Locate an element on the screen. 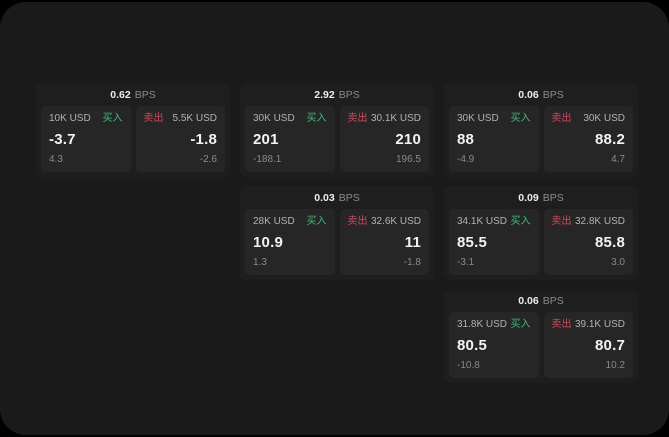  card-header: 0.09 BPS is located at coordinates (541, 197).